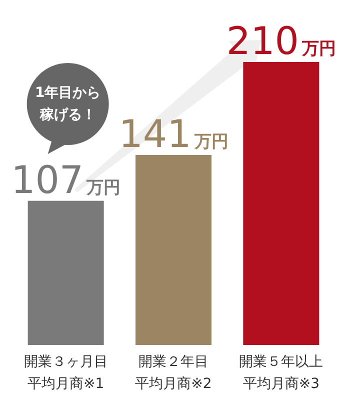 This screenshot has height=395, width=337. Describe the element at coordinates (66, 373) in the screenshot. I see `x-tick-label: 開業３ヶ月目平均月商※1` at that location.